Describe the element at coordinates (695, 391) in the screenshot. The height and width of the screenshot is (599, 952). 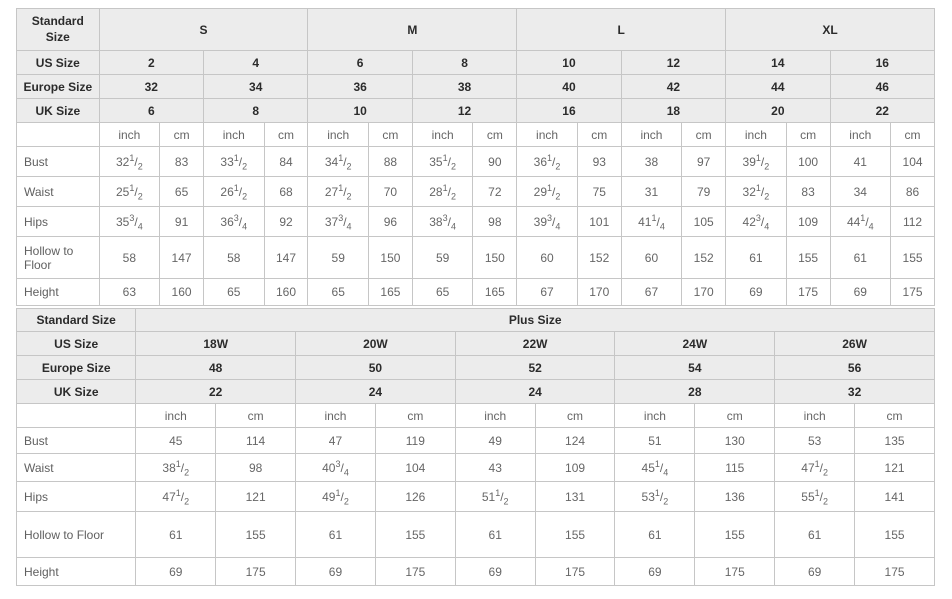
I see `size-number-cell: 28` at that location.